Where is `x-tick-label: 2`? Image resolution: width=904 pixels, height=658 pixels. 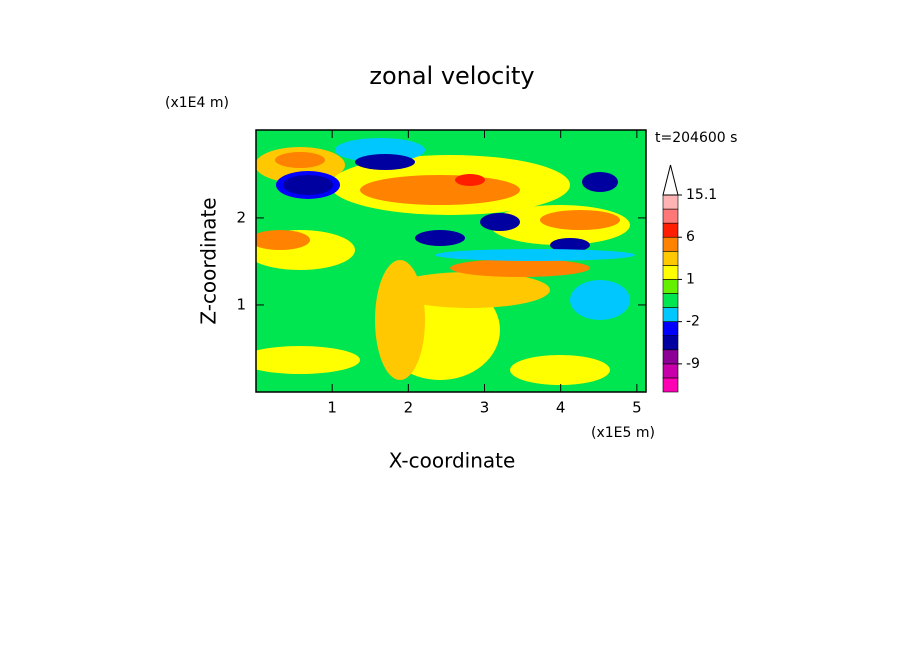
x-tick-label: 2 is located at coordinates (409, 408).